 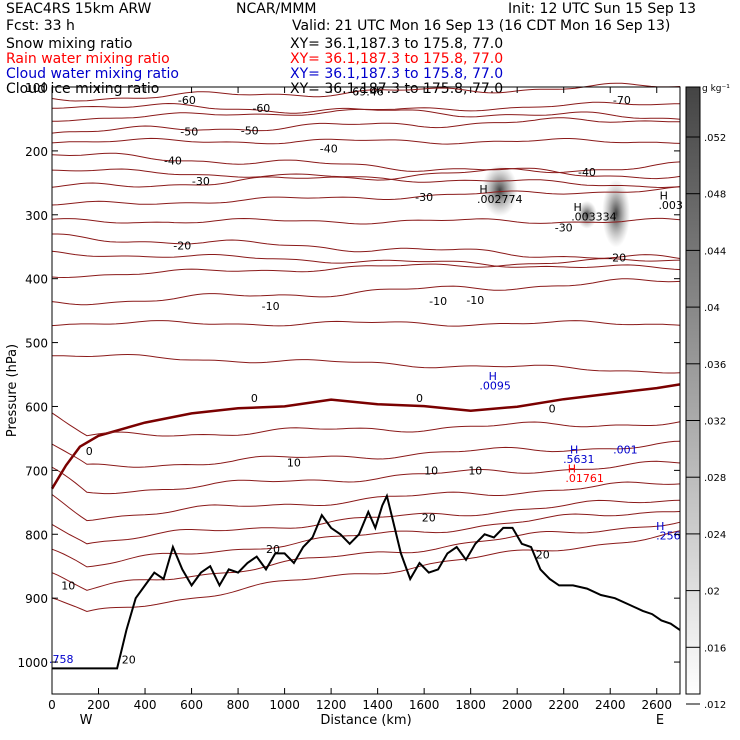 What do you see at coordinates (668, 536) in the screenshot?
I see `extremum-label-14: .256` at bounding box center [668, 536].